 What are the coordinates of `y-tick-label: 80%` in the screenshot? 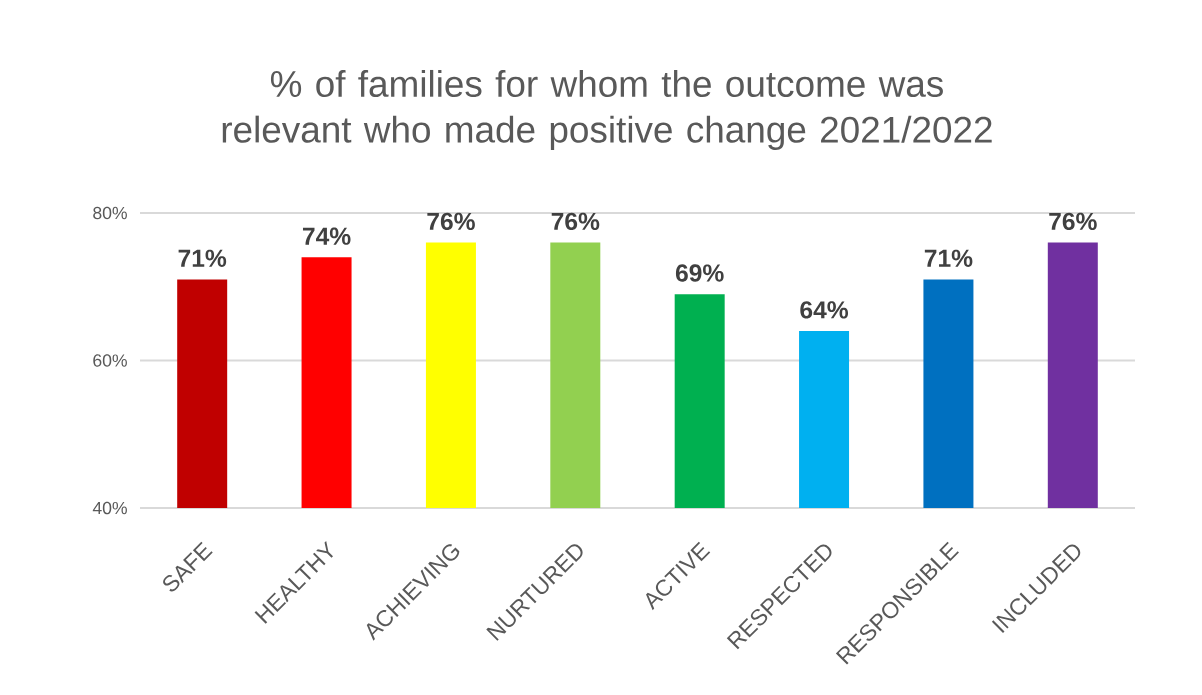 It's located at (110, 213).